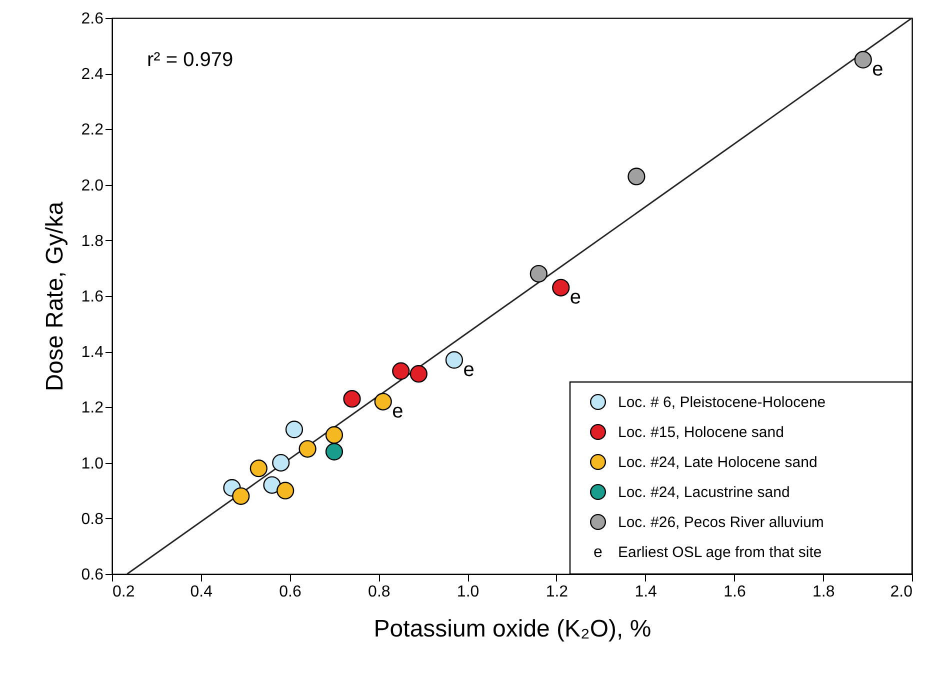 This screenshot has width=935, height=681. Describe the element at coordinates (92, 408) in the screenshot. I see `y-tick-label: 1.2` at that location.